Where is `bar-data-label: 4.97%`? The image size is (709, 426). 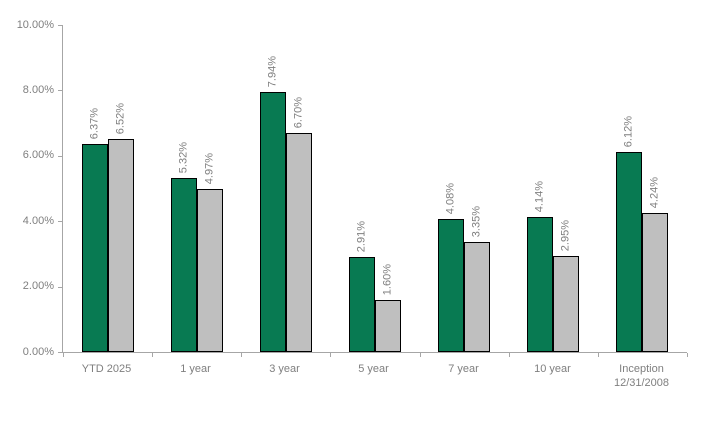 bar-data-label: 4.97% is located at coordinates (209, 168).